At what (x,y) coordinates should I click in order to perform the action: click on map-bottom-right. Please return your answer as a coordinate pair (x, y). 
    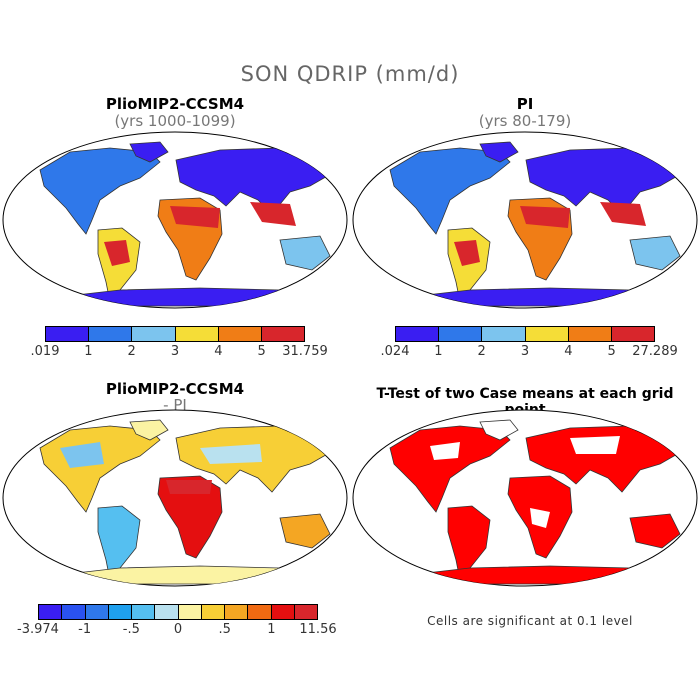
    Looking at the image, I should click on (525, 498).